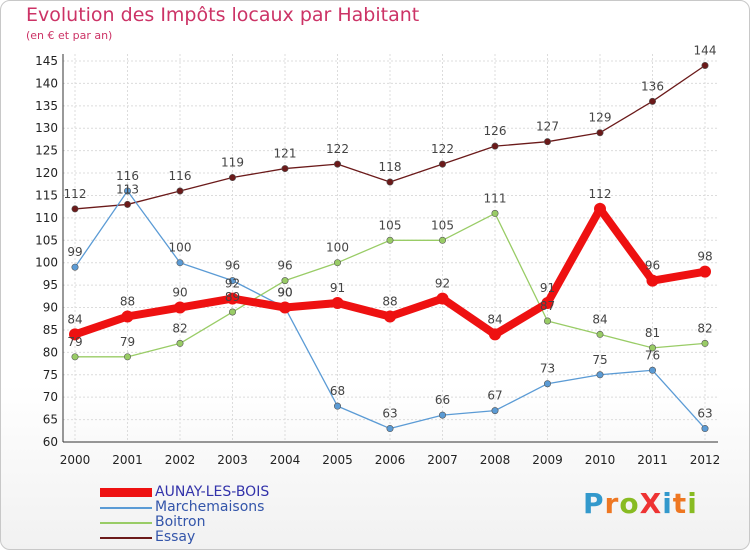  Describe the element at coordinates (600, 118) in the screenshot. I see `data-label-essay: 129` at that location.